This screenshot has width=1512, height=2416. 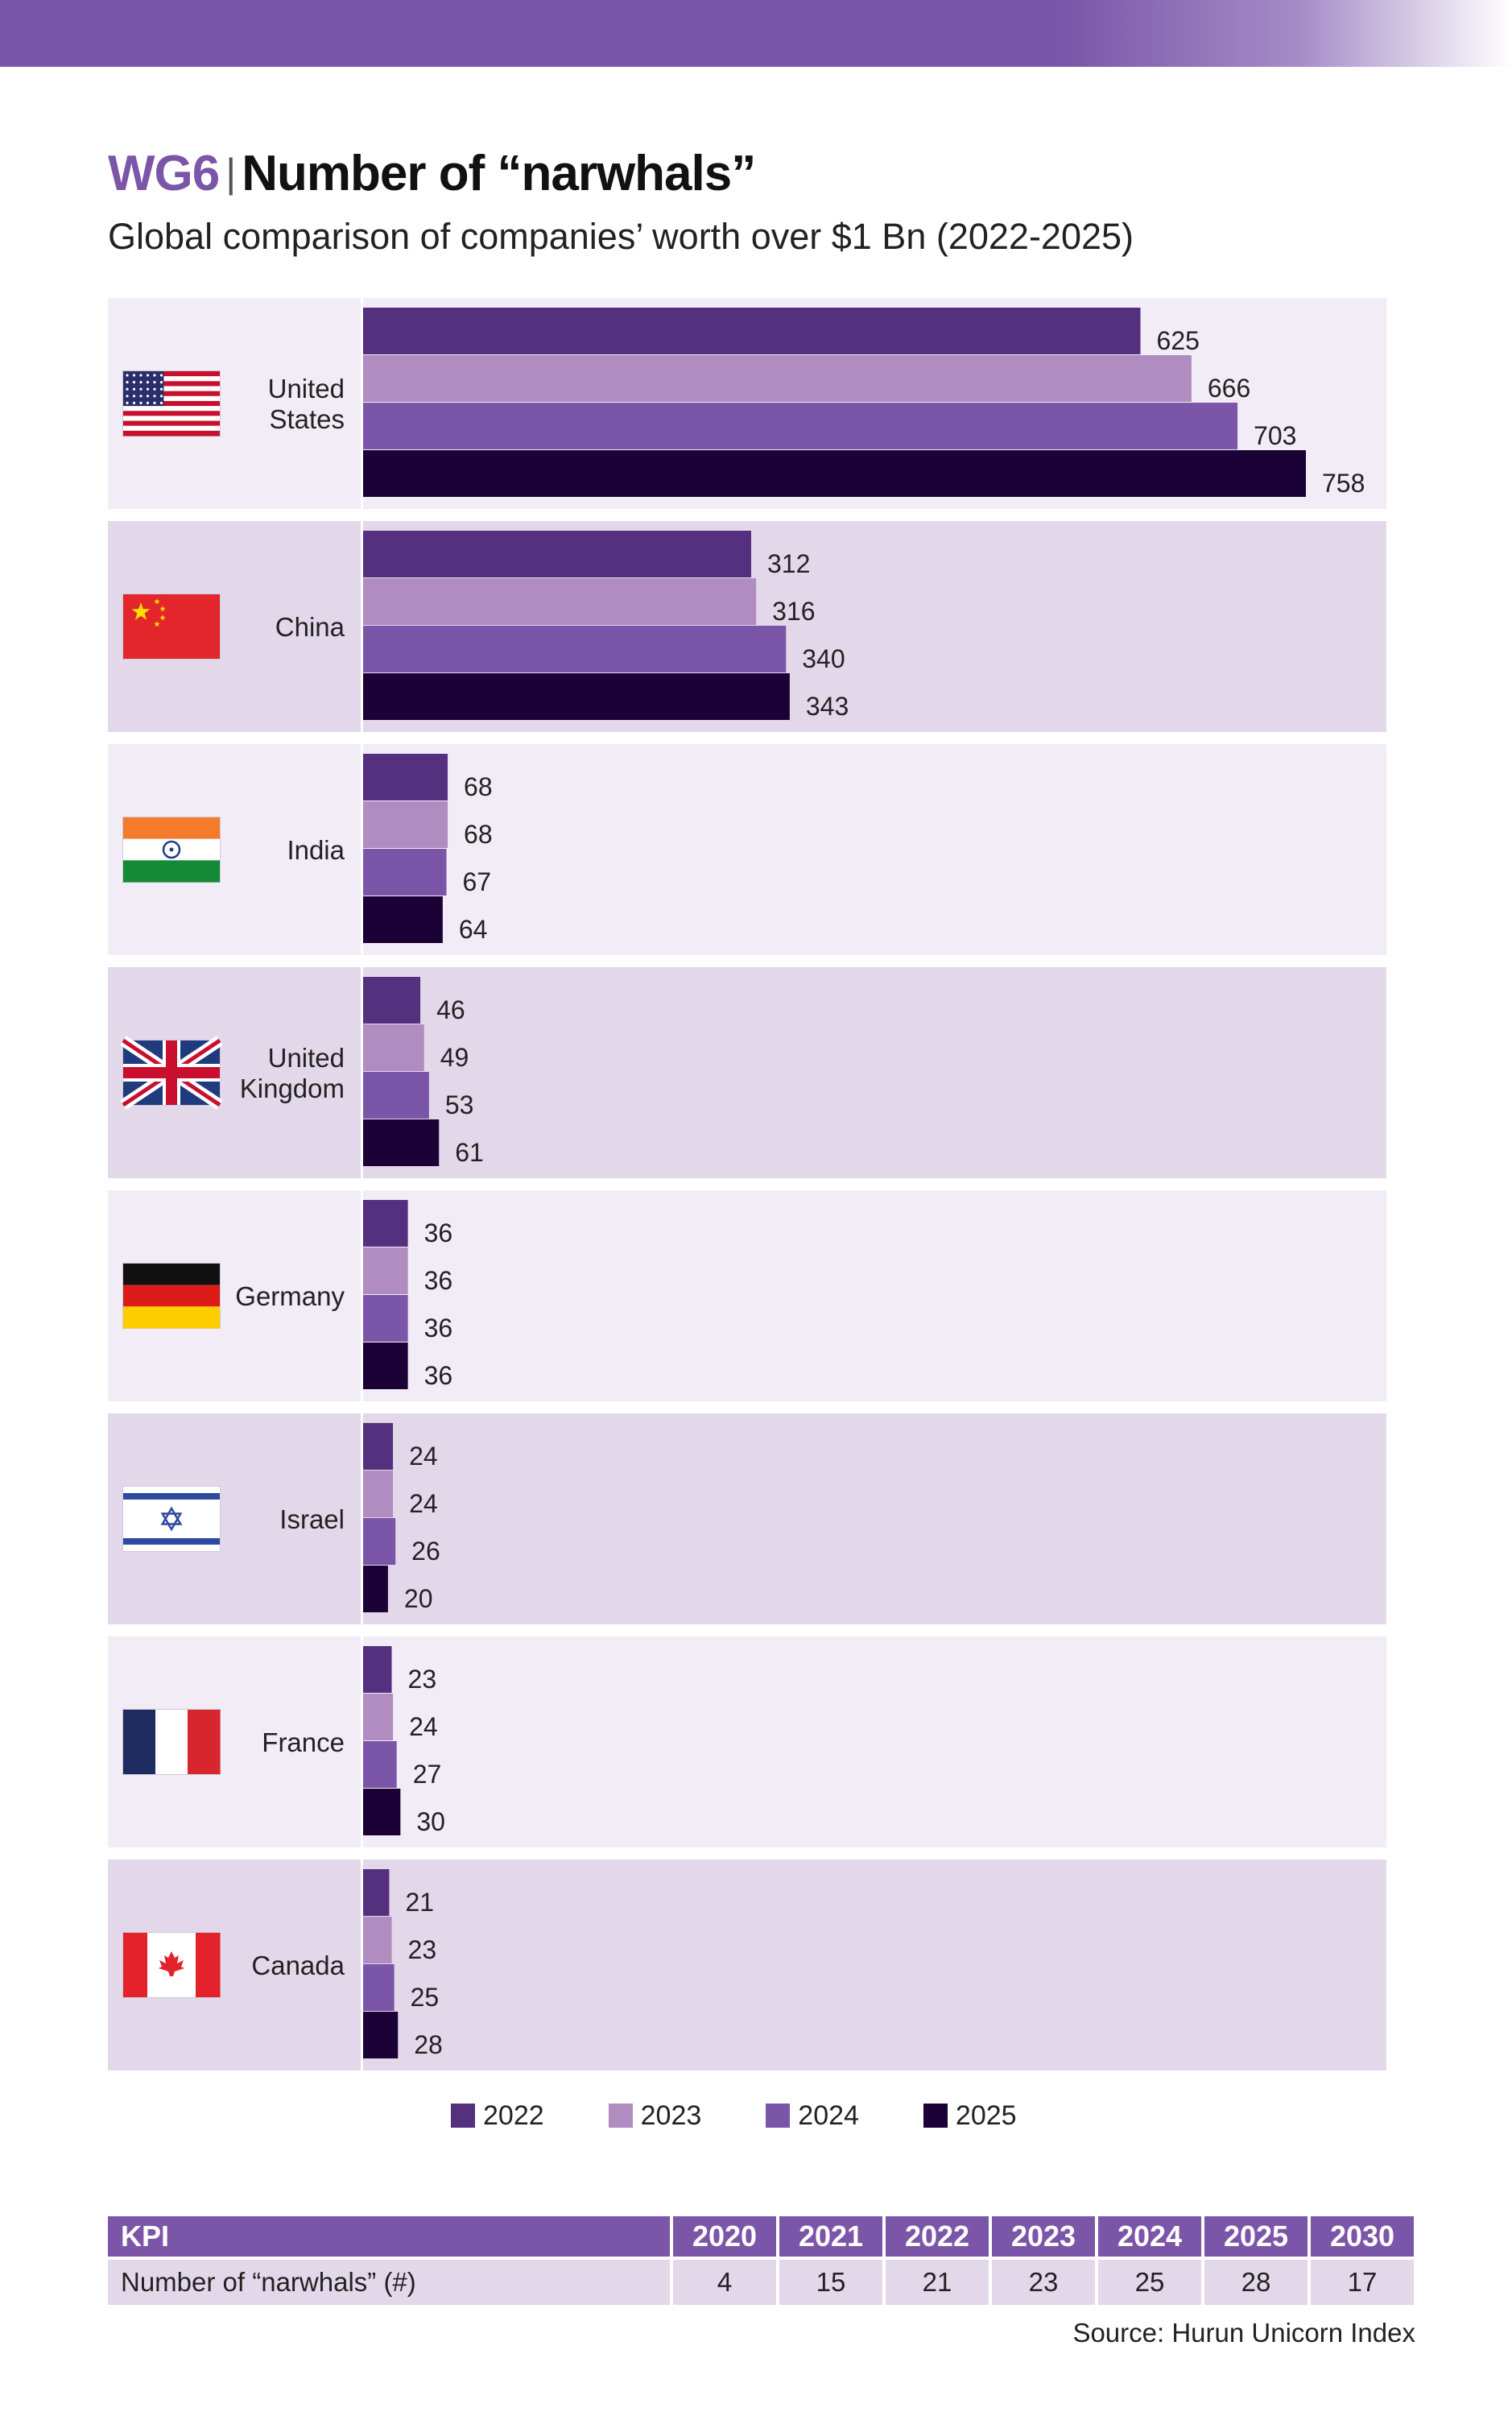 What do you see at coordinates (752, 331) in the screenshot?
I see `bar-united-states-2022` at bounding box center [752, 331].